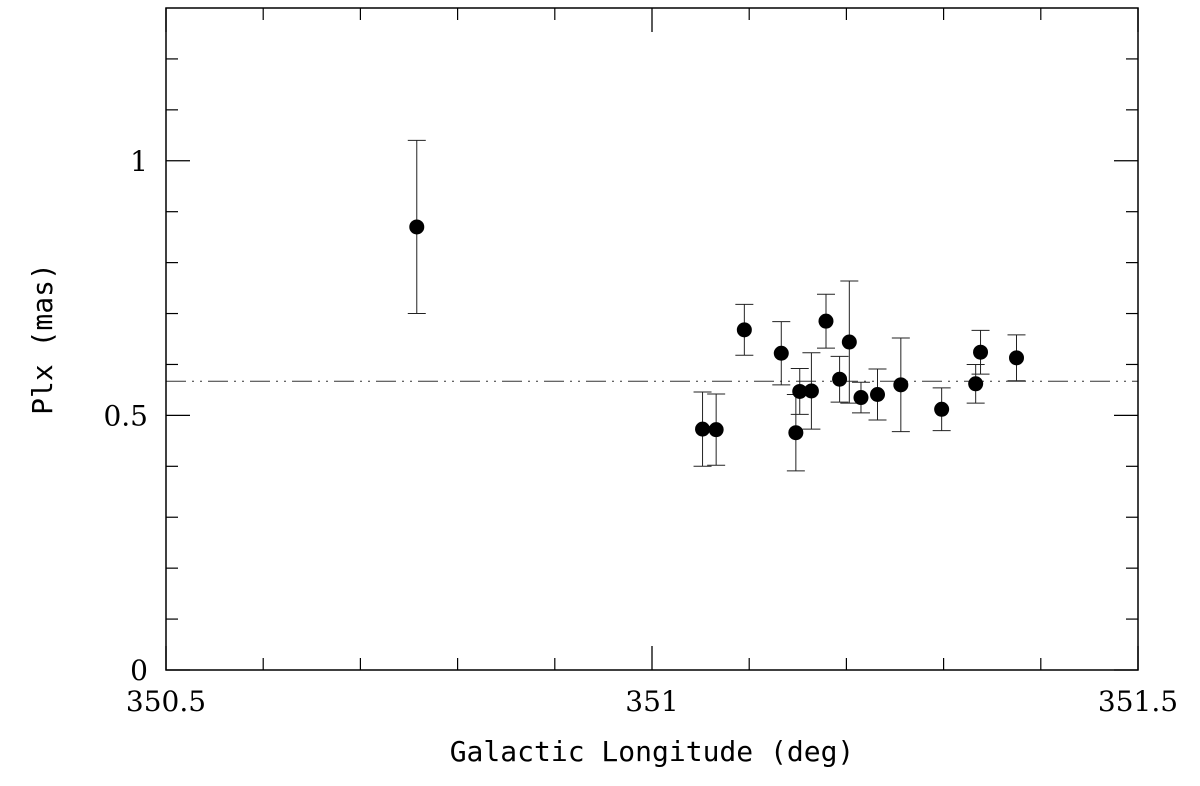 This screenshot has width=1200, height=786. I want to click on y-axis-label: Plx (mas), so click(42, 339).